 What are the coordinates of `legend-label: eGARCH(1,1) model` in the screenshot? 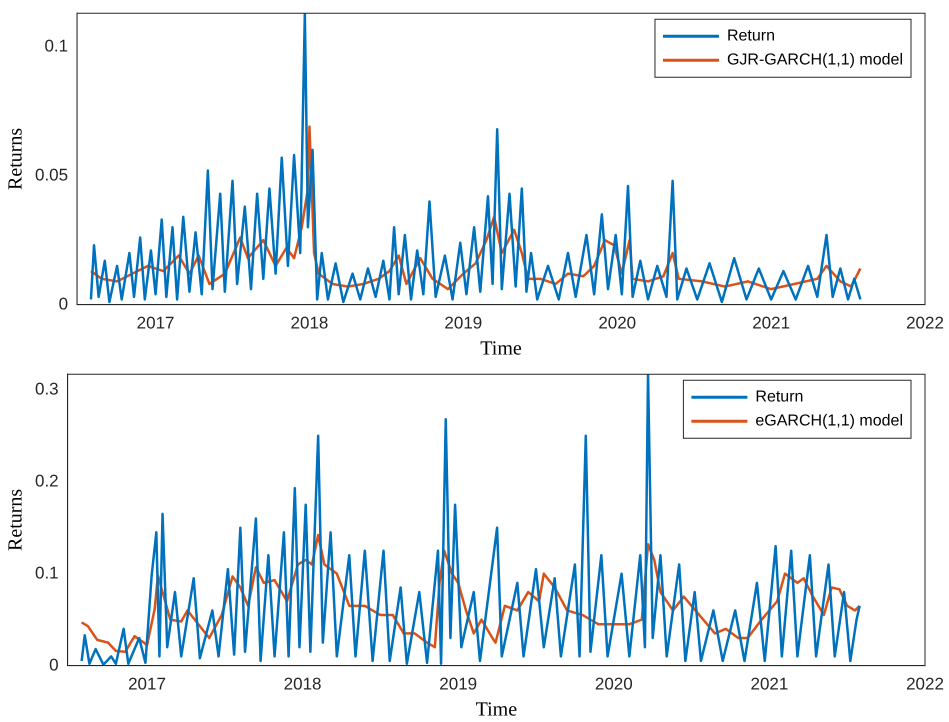 It's located at (829, 421).